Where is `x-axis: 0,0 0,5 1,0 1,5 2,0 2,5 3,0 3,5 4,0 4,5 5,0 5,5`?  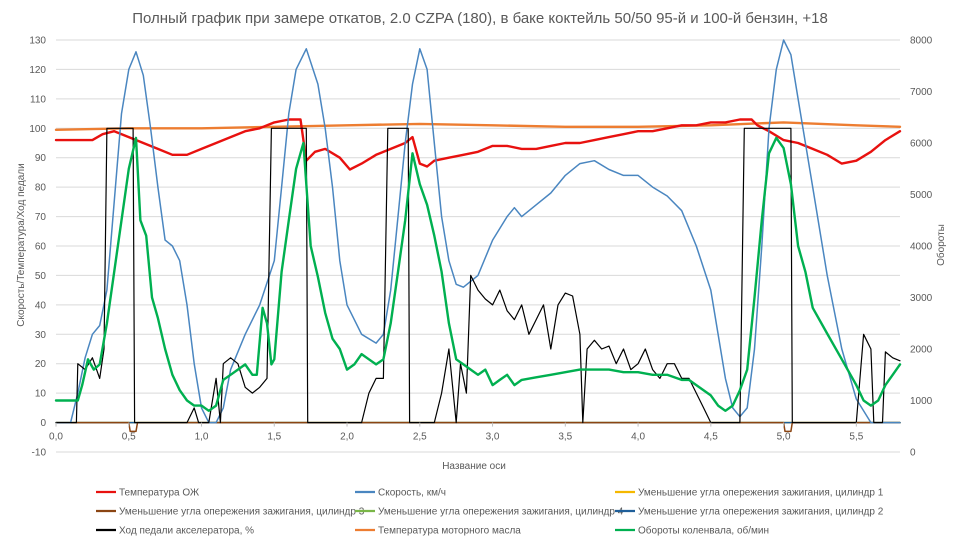 x-axis: 0,0 0,5 1,0 1,5 2,0 2,5 3,0 3,5 4,0 4,5 5,0 5,5 is located at coordinates (456, 432).